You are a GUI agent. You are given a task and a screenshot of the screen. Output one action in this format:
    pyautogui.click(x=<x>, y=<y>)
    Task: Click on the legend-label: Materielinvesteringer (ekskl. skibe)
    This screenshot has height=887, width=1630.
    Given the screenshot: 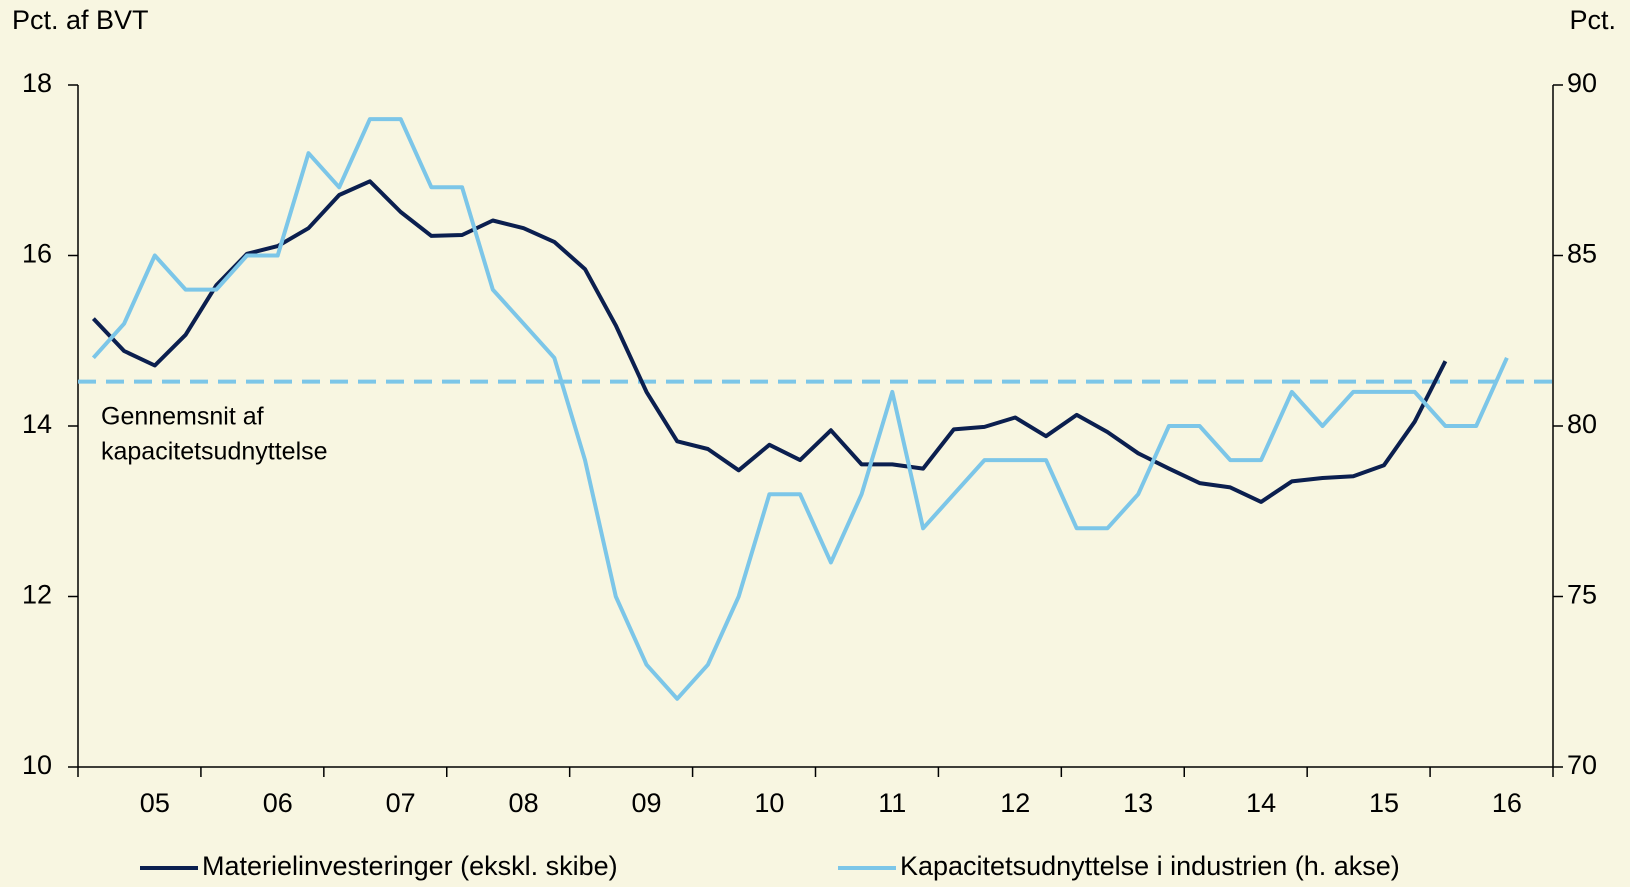 What is the action you would take?
    pyautogui.click(x=410, y=866)
    